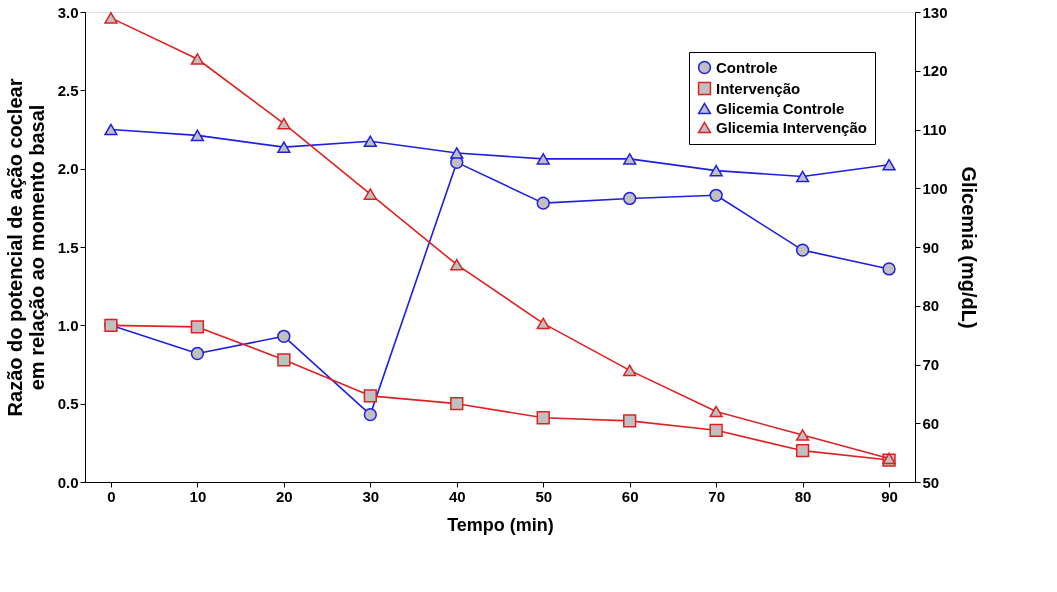 The image size is (1057, 592). Describe the element at coordinates (758, 88) in the screenshot. I see `legend-label: Intervenção` at that location.